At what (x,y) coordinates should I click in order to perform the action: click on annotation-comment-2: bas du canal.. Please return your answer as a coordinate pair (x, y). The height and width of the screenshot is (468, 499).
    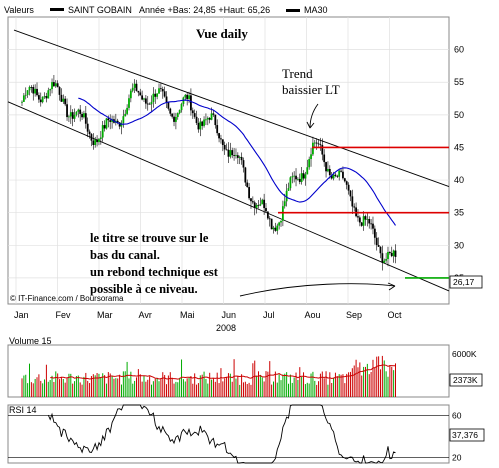
    Looking at the image, I should click on (125, 255).